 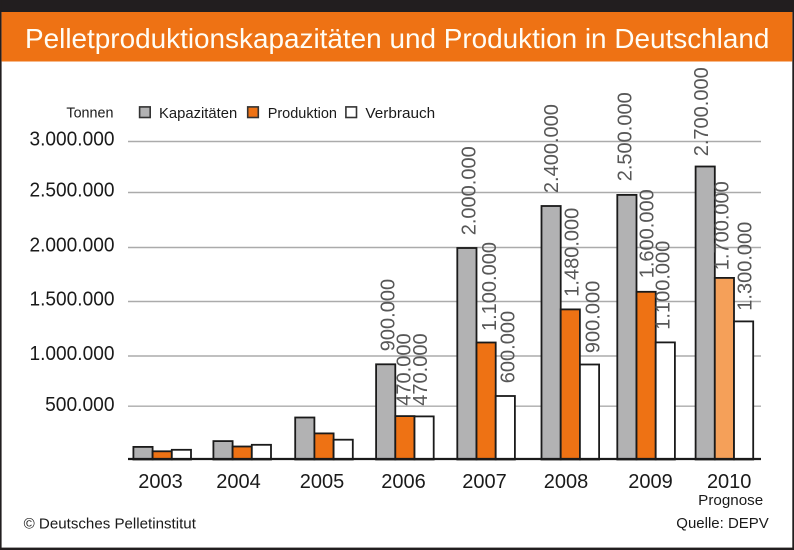 I want to click on svg-text: Quelle: DEPV, so click(x=722, y=523).